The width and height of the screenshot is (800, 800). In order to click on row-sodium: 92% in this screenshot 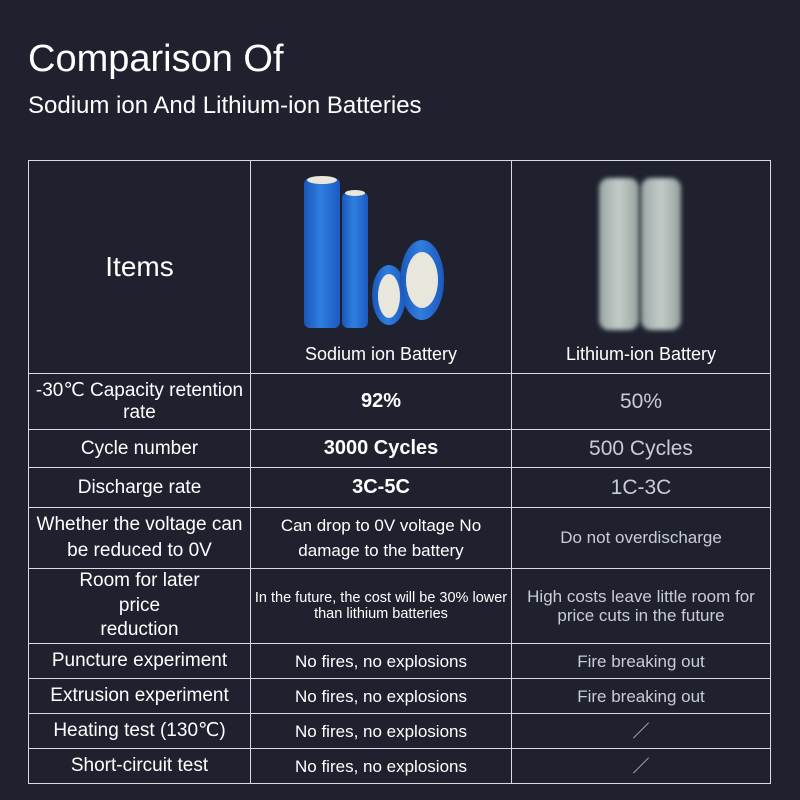, I will do `click(381, 401)`.